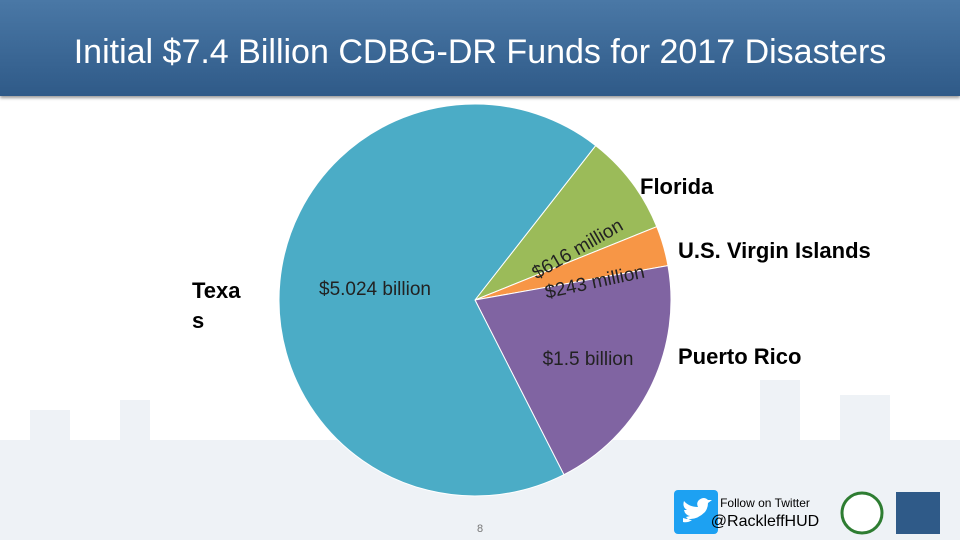 This screenshot has width=960, height=540. What do you see at coordinates (774, 250) in the screenshot?
I see `category-label: U.S. Virgin Islands` at bounding box center [774, 250].